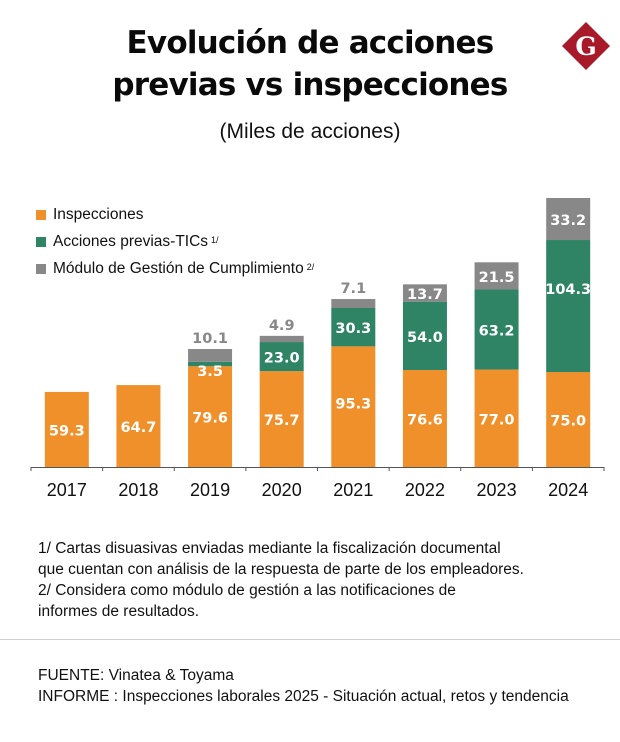 This screenshot has height=742, width=620. I want to click on x-tick-label: 2021, so click(353, 490).